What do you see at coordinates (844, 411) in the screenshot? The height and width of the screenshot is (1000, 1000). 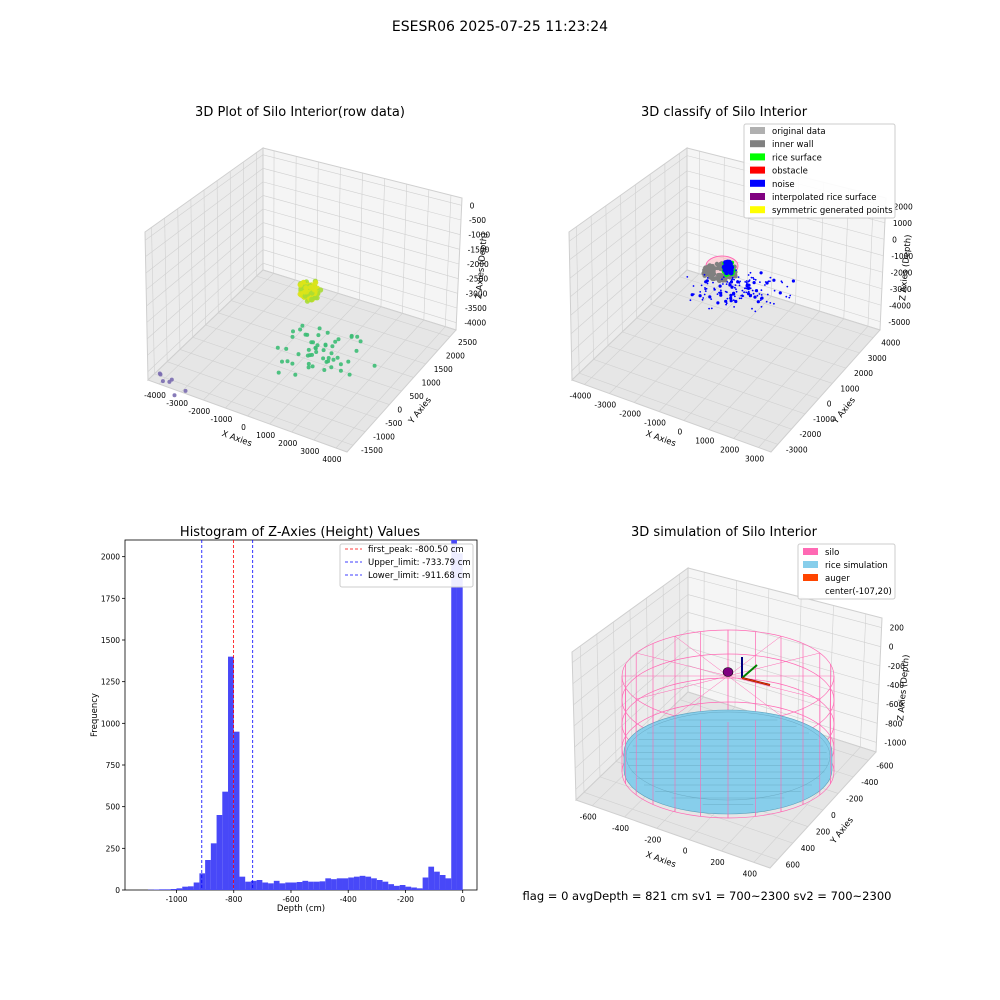 I see `classify-plot-y-label: Y Axies` at bounding box center [844, 411].